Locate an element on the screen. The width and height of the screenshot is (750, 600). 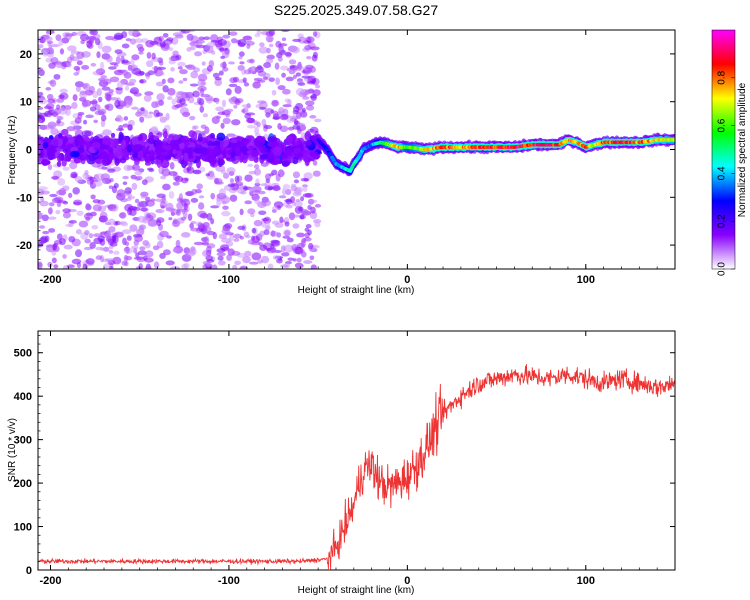
y-tick-label: 400 is located at coordinates (23, 397).